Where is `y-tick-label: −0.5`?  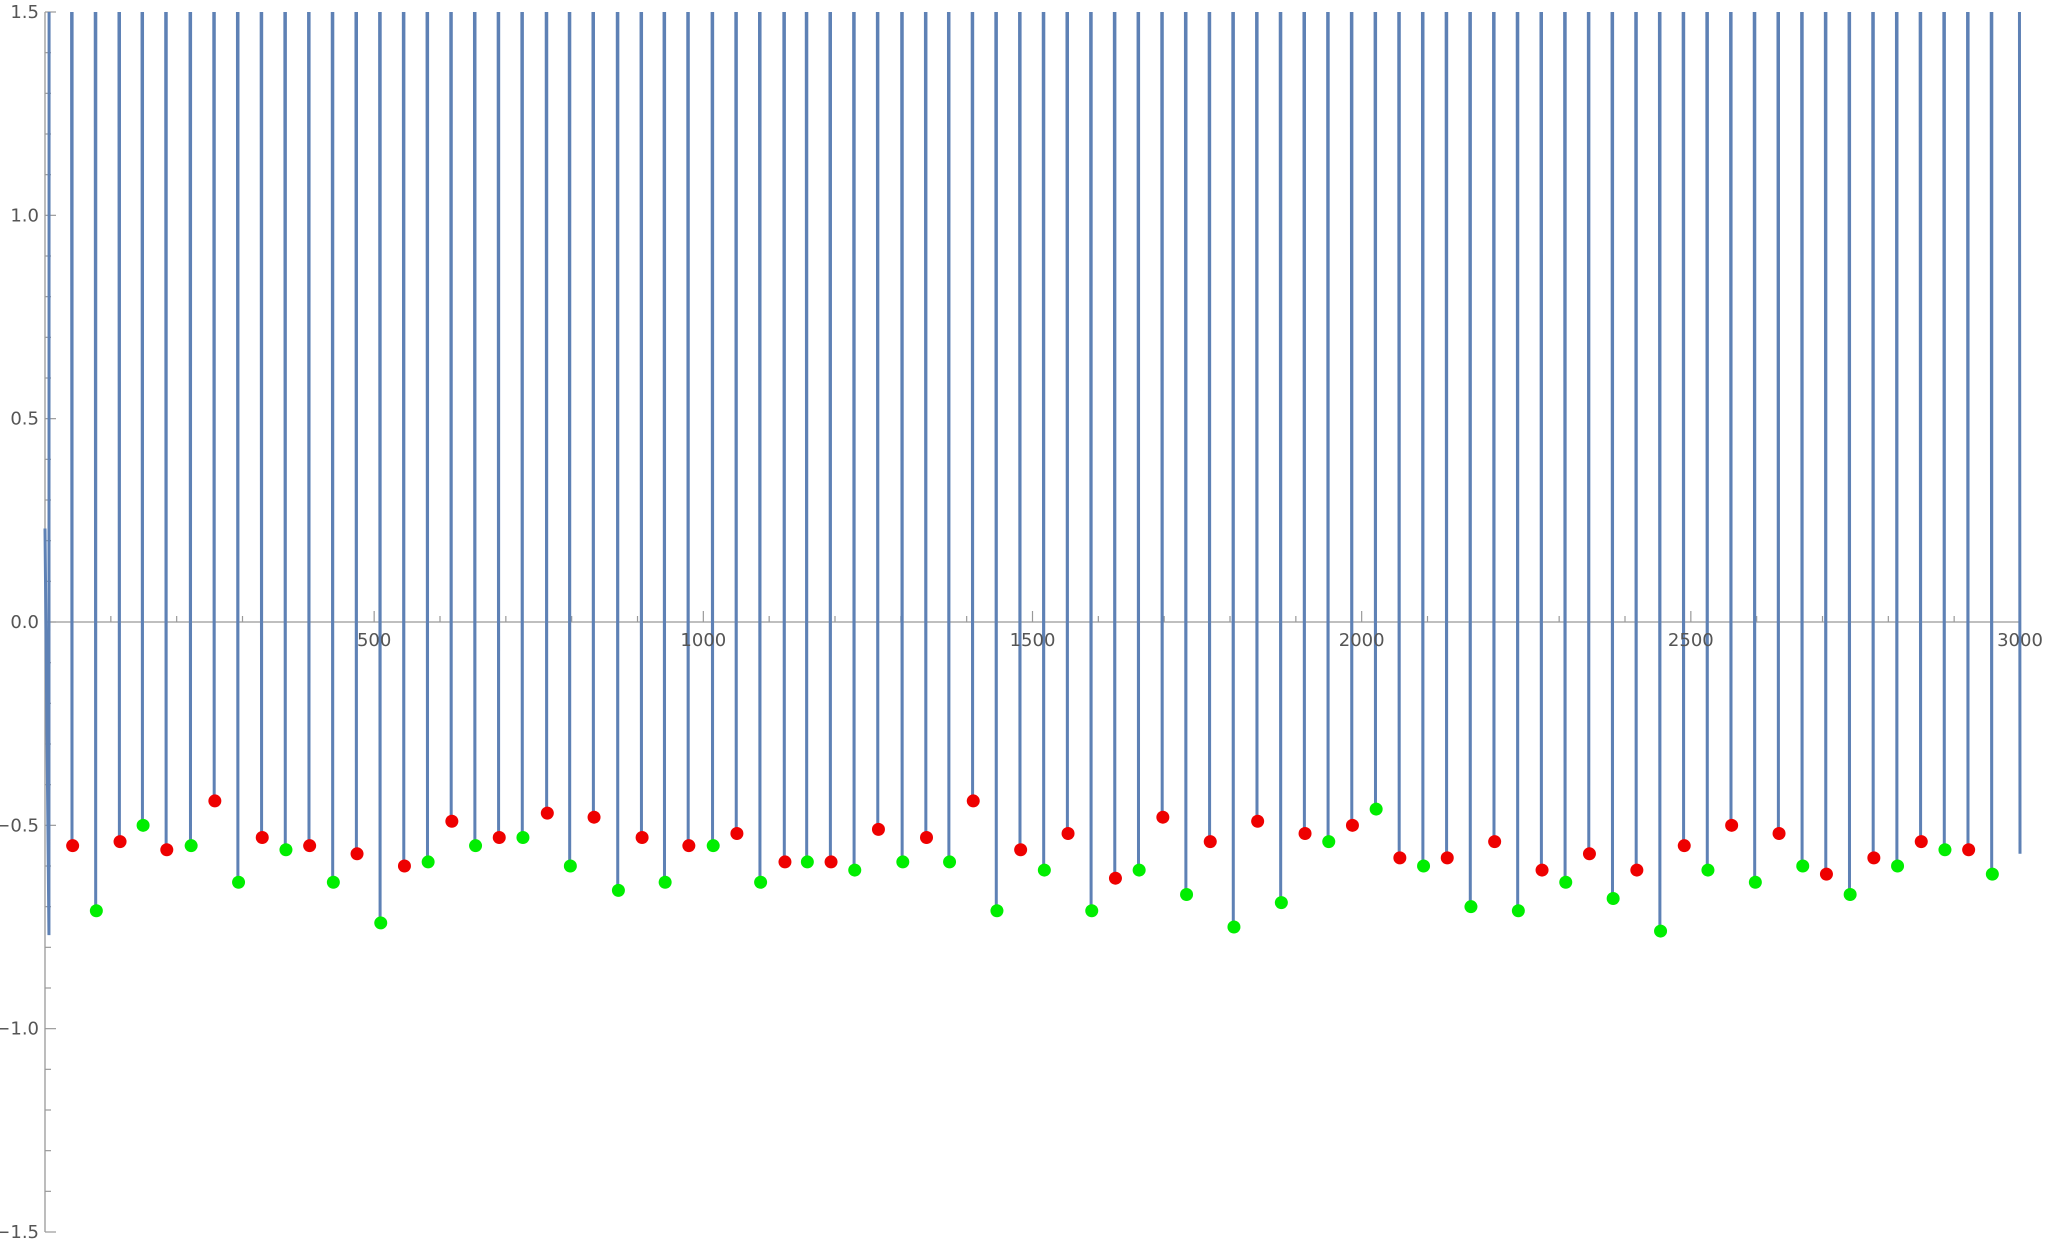 y-tick-label: −0.5 is located at coordinates (19, 825).